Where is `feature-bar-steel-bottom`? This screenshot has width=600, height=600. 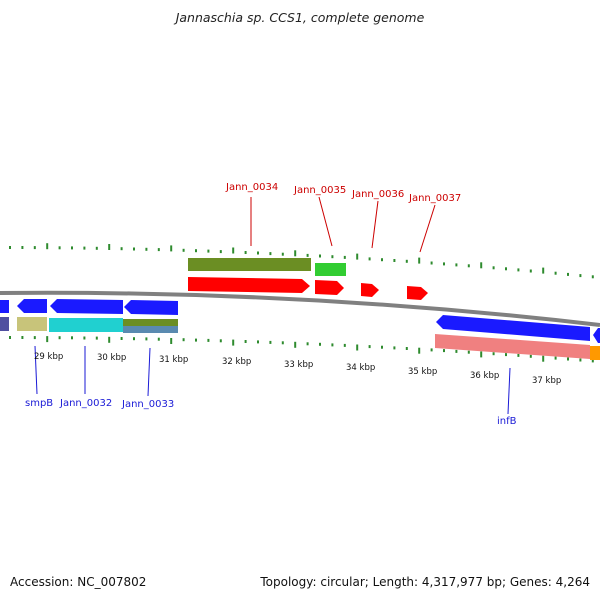
feature-bar-steel-bottom is located at coordinates (150, 329).